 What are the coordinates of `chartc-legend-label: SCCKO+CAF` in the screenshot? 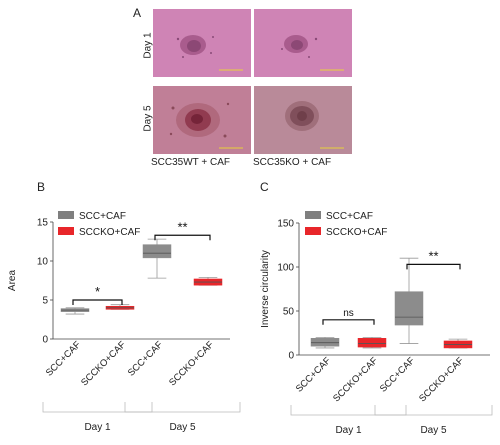 It's located at (356, 232).